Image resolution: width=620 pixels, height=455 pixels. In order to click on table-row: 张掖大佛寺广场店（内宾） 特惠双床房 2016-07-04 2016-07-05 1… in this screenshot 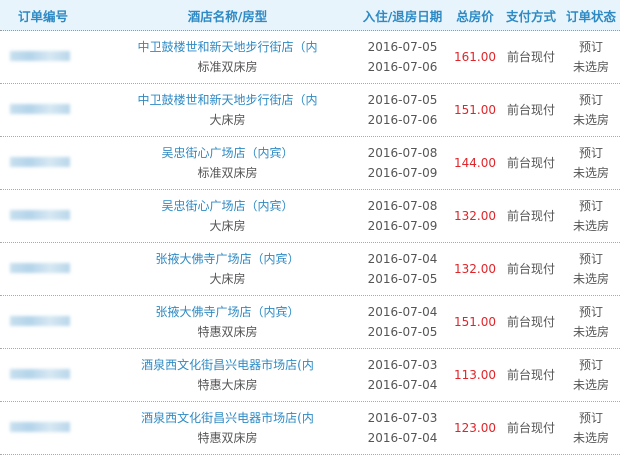, I will do `click(310, 322)`.